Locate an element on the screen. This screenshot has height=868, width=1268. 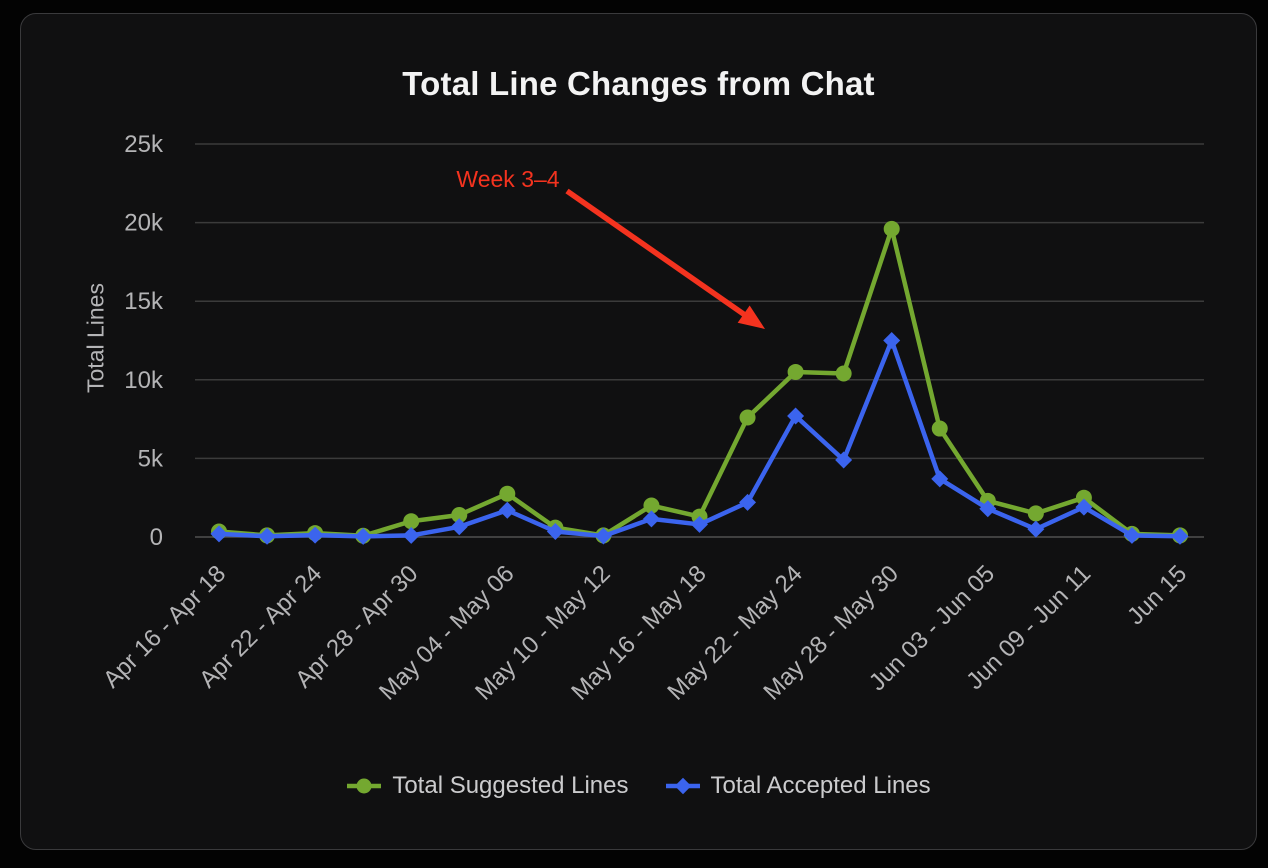
y-tick-label: 5k is located at coordinates (151, 458).